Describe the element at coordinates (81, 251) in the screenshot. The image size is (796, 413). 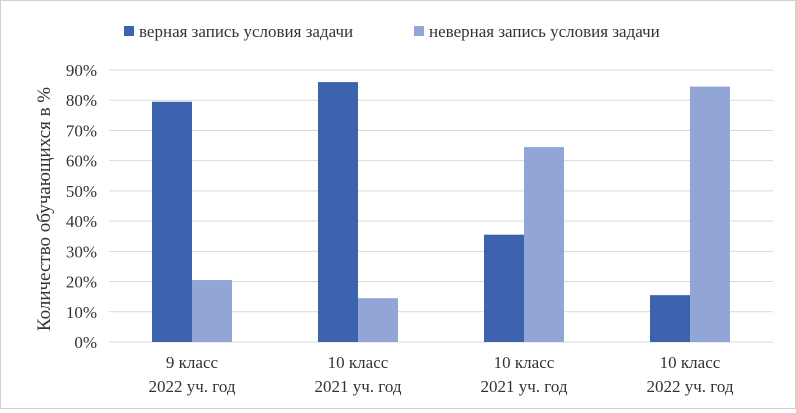
I see `y-tick-label: 30%` at that location.